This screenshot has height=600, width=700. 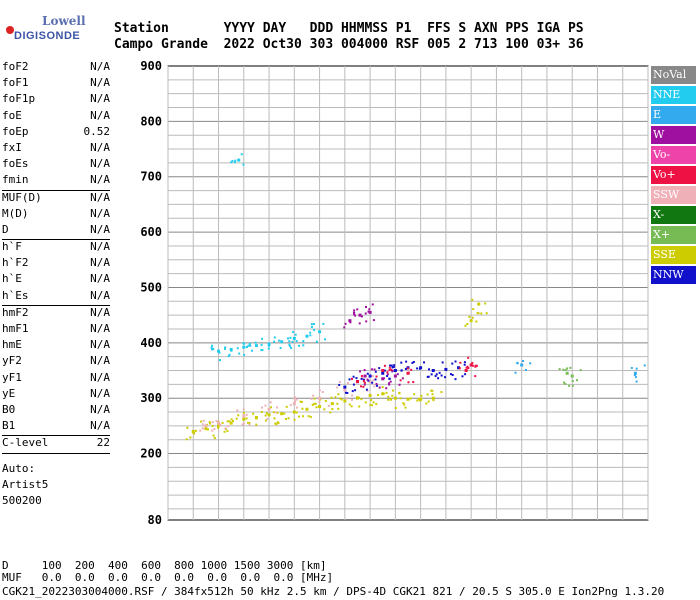 I want to click on x-tick-label: 15, so click(x=521, y=529).